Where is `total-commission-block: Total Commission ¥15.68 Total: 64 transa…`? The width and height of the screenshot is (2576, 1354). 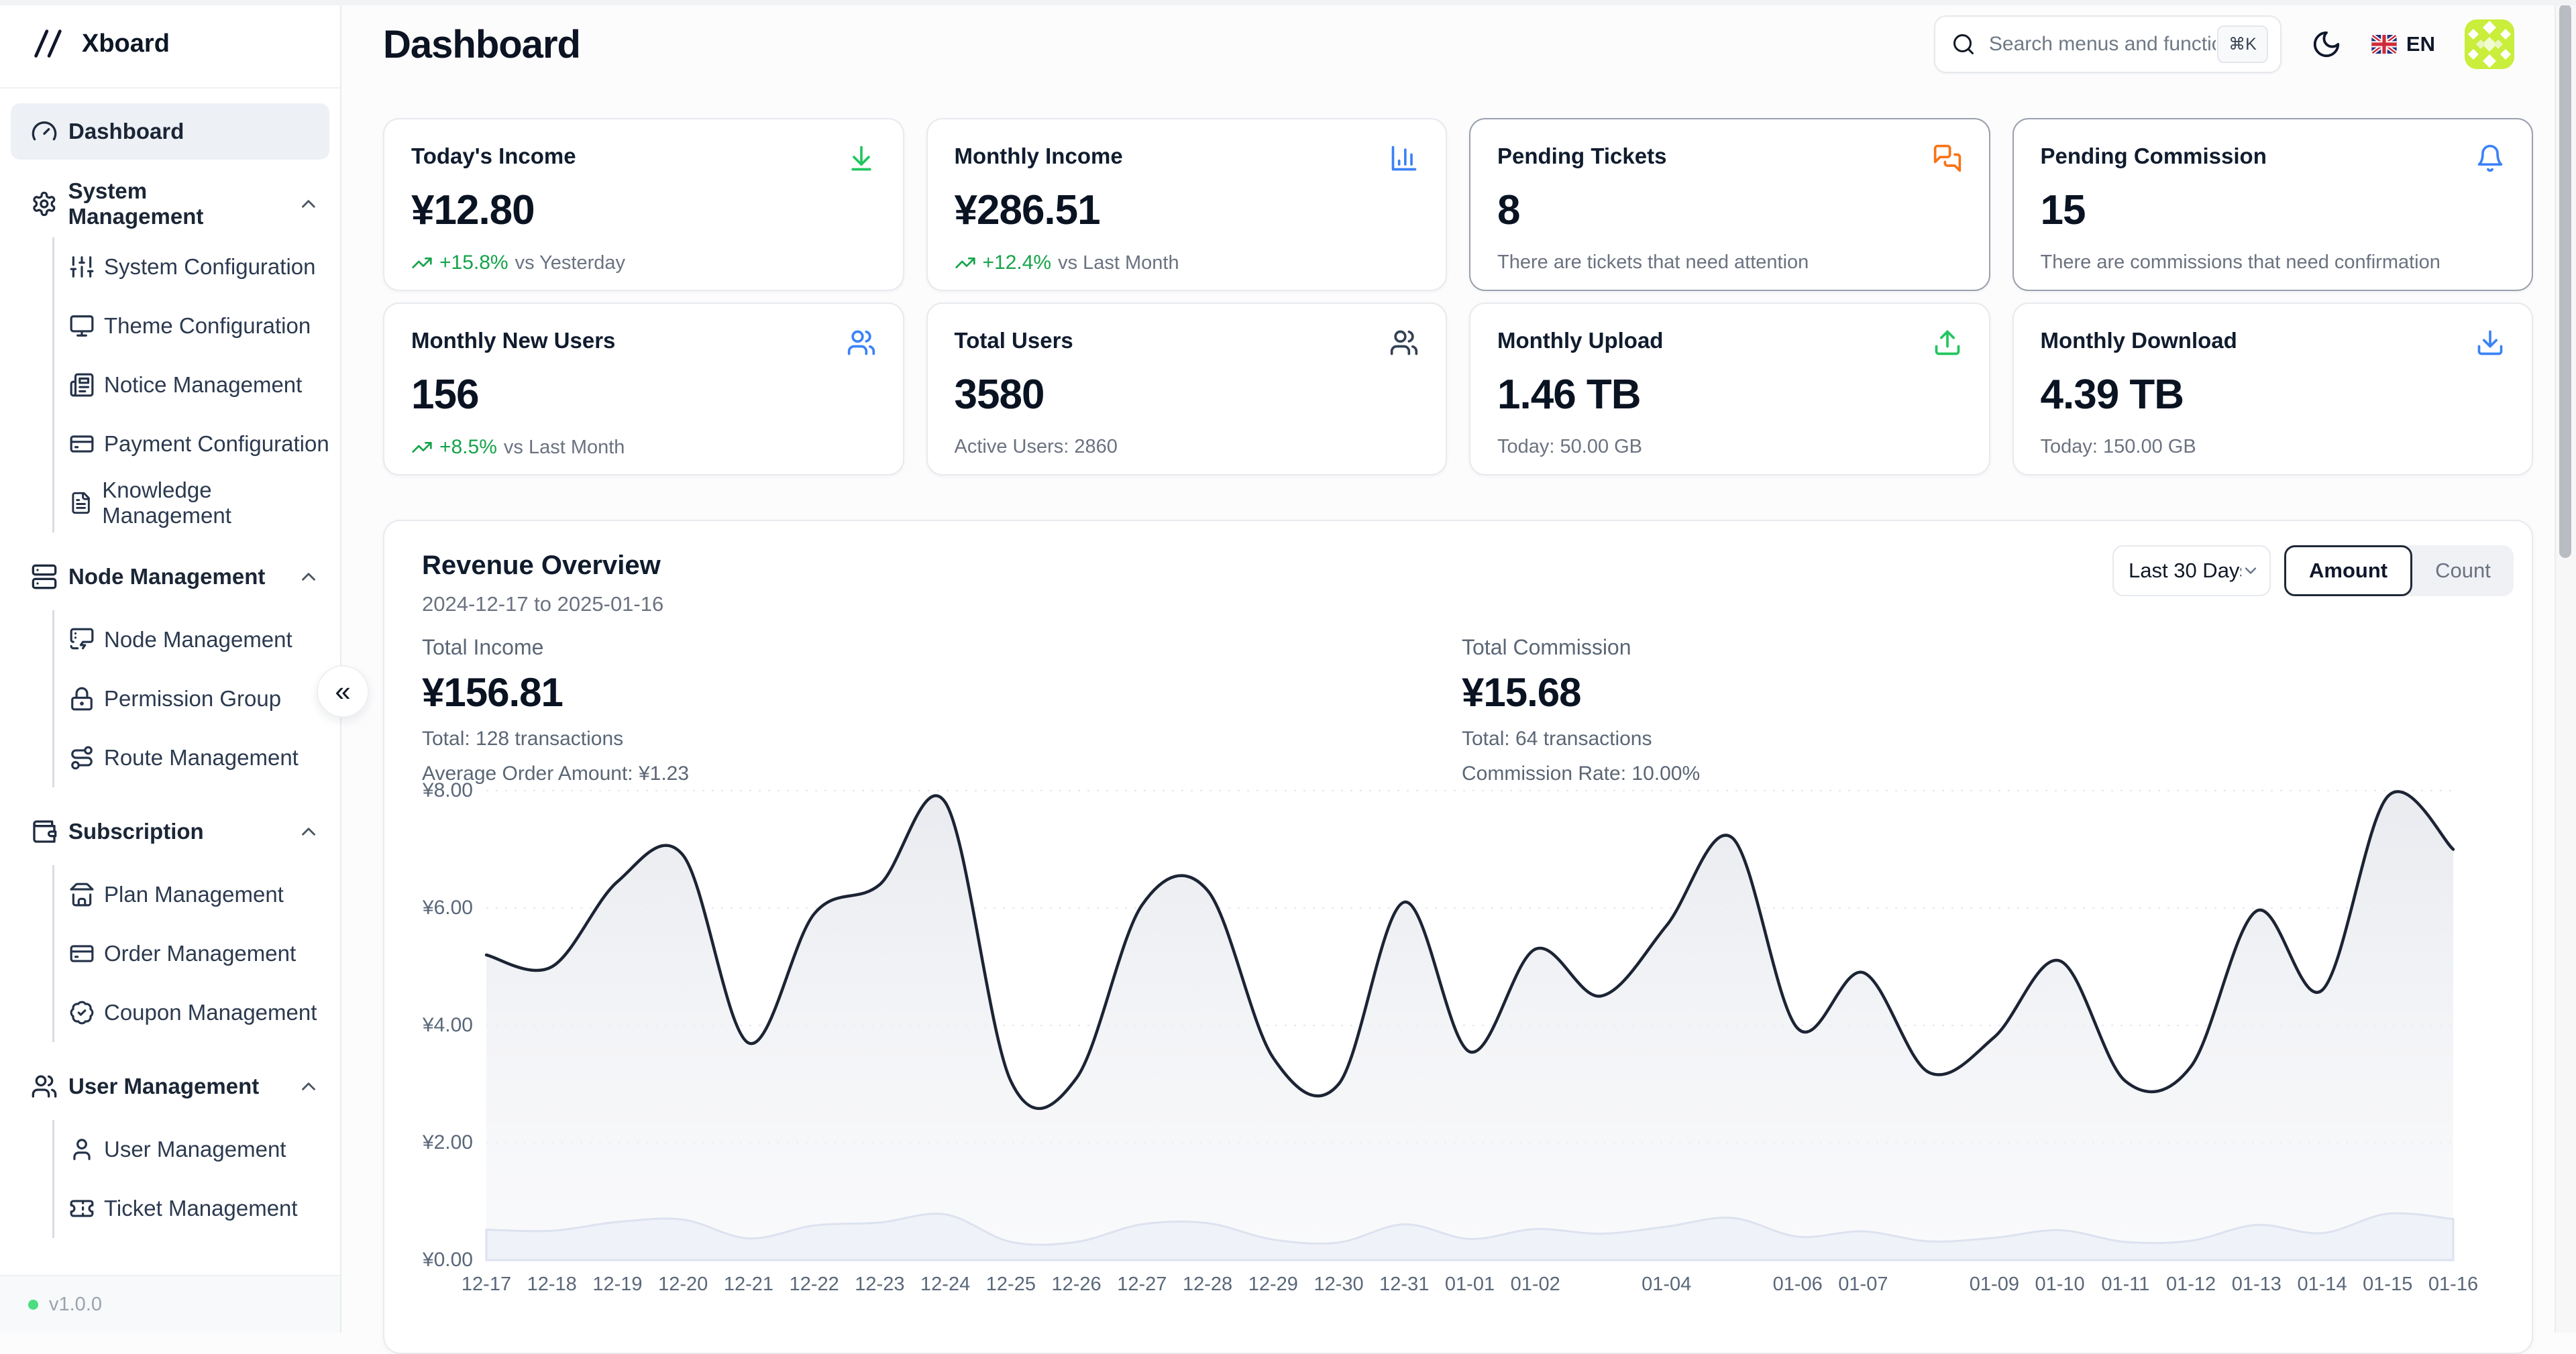 total-commission-block: Total Commission ¥15.68 Total: 64 transa… is located at coordinates (1581, 710).